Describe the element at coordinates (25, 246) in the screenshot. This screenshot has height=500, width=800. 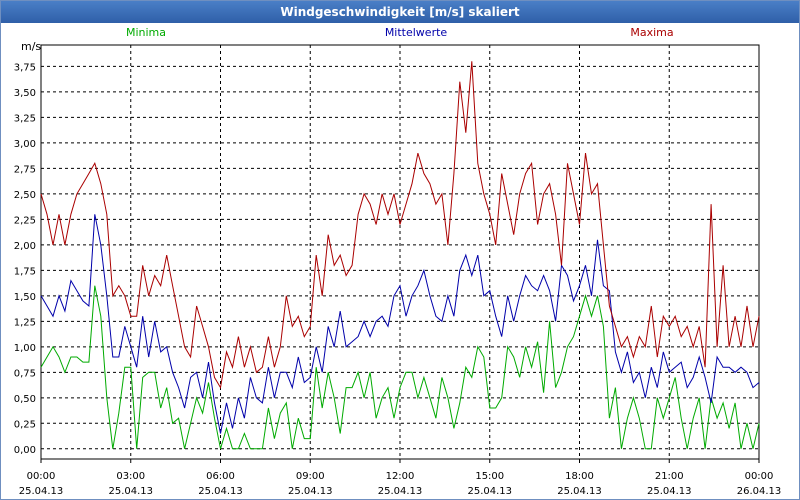
I see `y-tick-label: 2,00` at that location.